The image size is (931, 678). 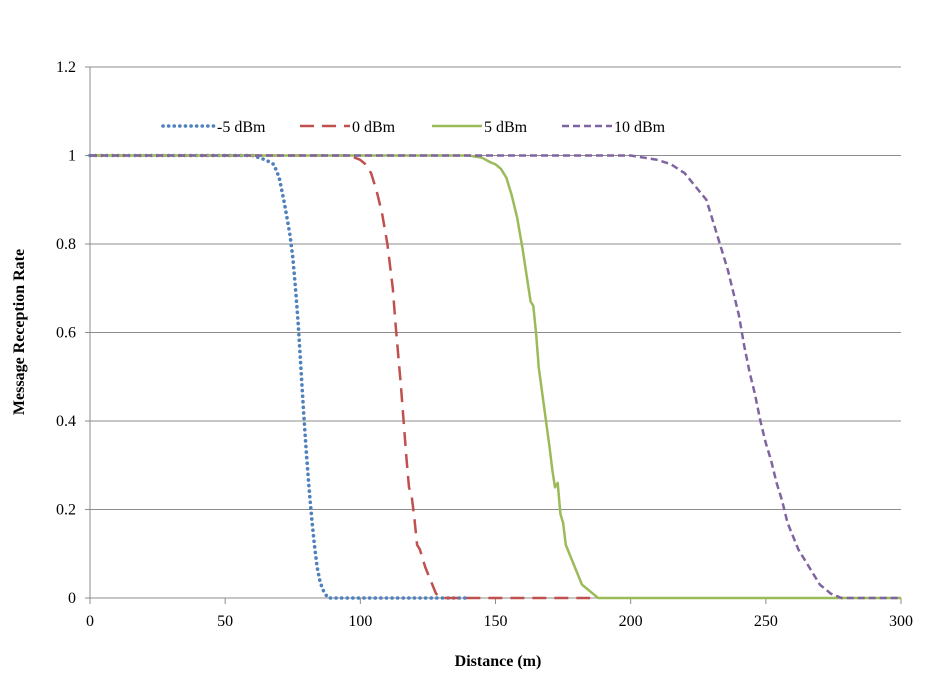 I want to click on x-tick-label: 200, so click(x=631, y=621).